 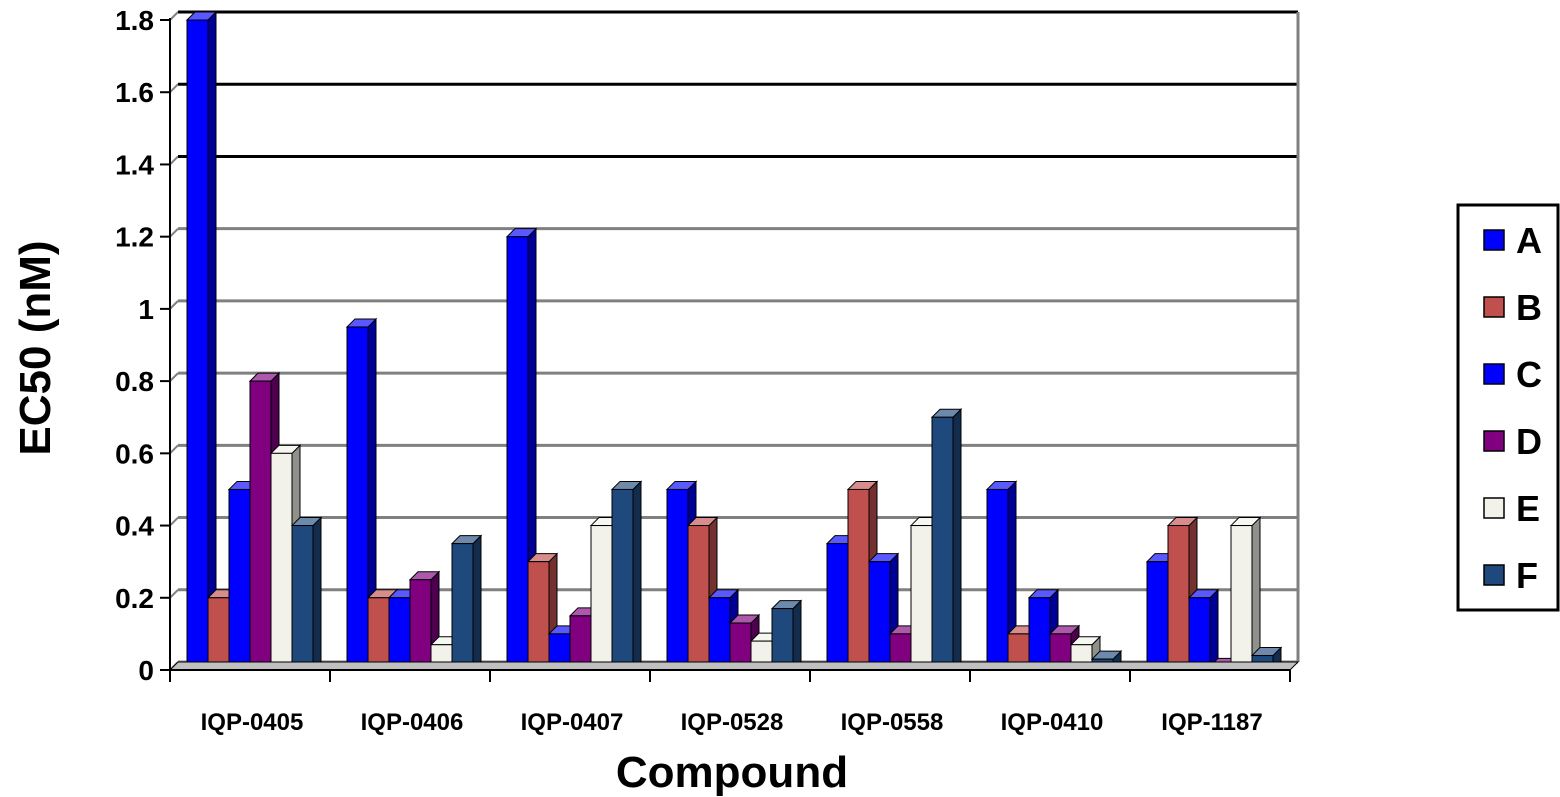 What do you see at coordinates (134, 453) in the screenshot?
I see `y-tick-label: 0.6` at bounding box center [134, 453].